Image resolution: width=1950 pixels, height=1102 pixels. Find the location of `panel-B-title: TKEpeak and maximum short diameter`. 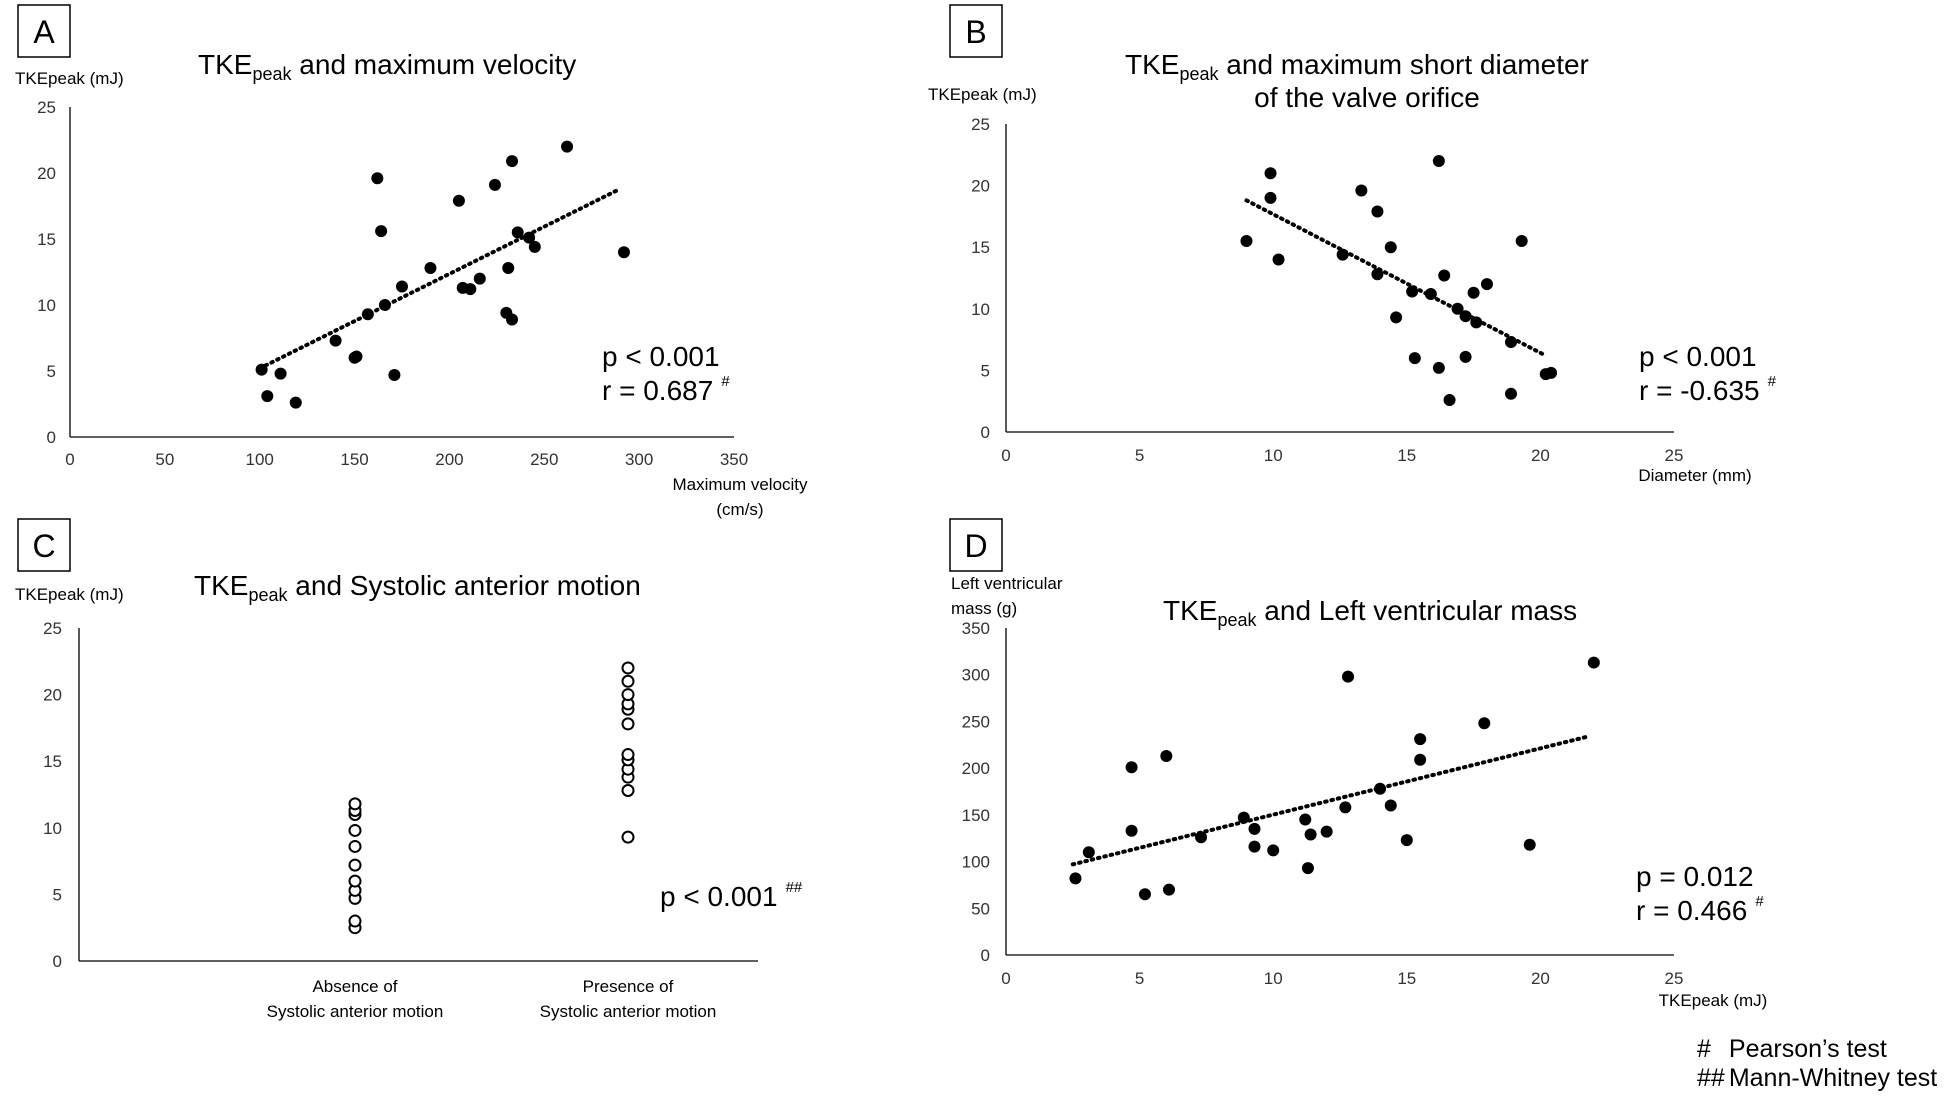

panel-B-title: TKEpeak and maximum short diameter is located at coordinates (1357, 66).